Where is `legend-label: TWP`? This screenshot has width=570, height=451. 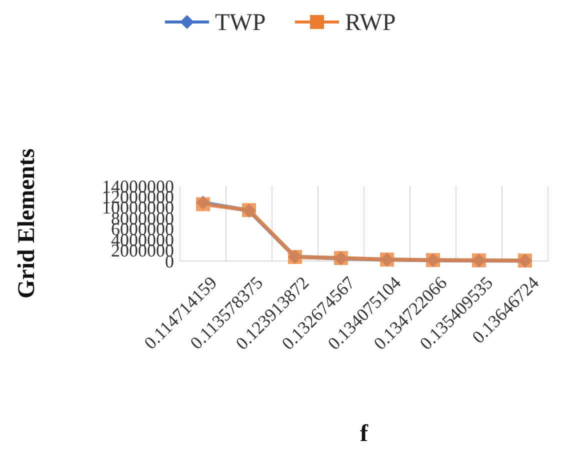
legend-label: TWP is located at coordinates (240, 23).